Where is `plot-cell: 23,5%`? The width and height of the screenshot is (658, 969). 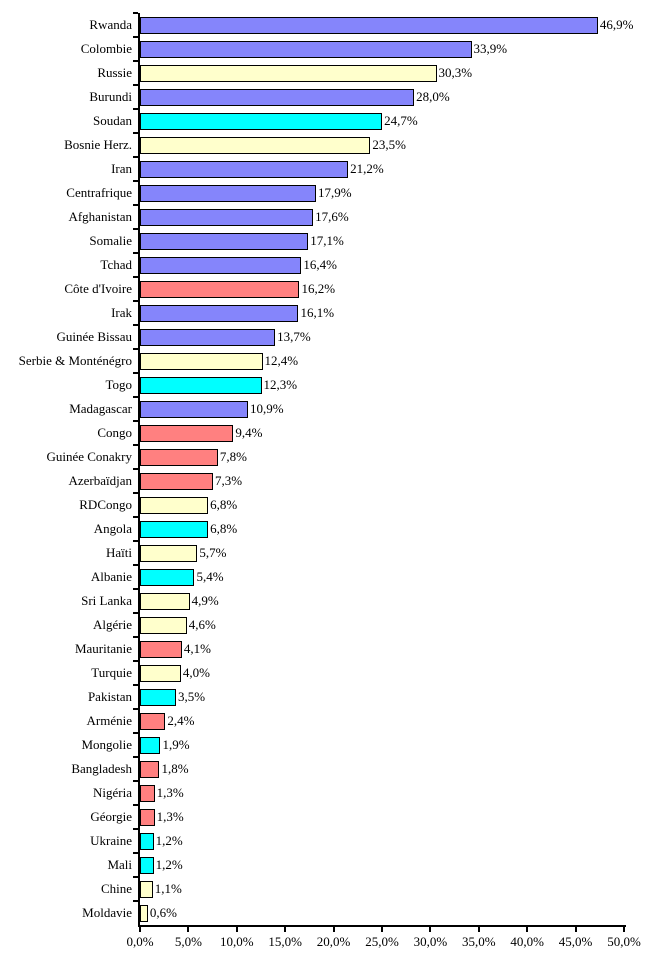
plot-cell: 23,5% is located at coordinates (379, 144).